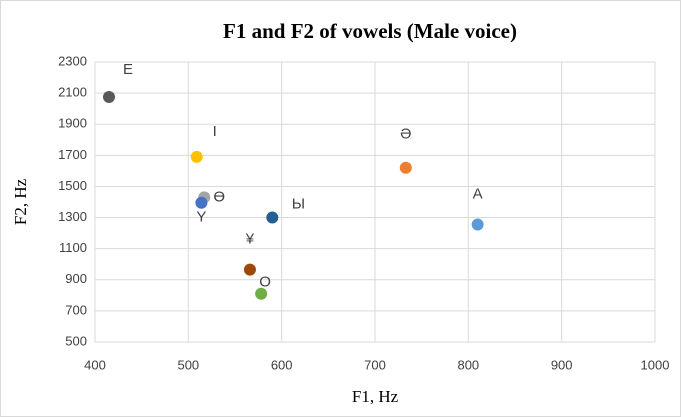 Image resolution: width=681 pixels, height=417 pixels. What do you see at coordinates (370, 31) in the screenshot?
I see `chart-title: F1 and F2 of vowels (Male voice)` at bounding box center [370, 31].